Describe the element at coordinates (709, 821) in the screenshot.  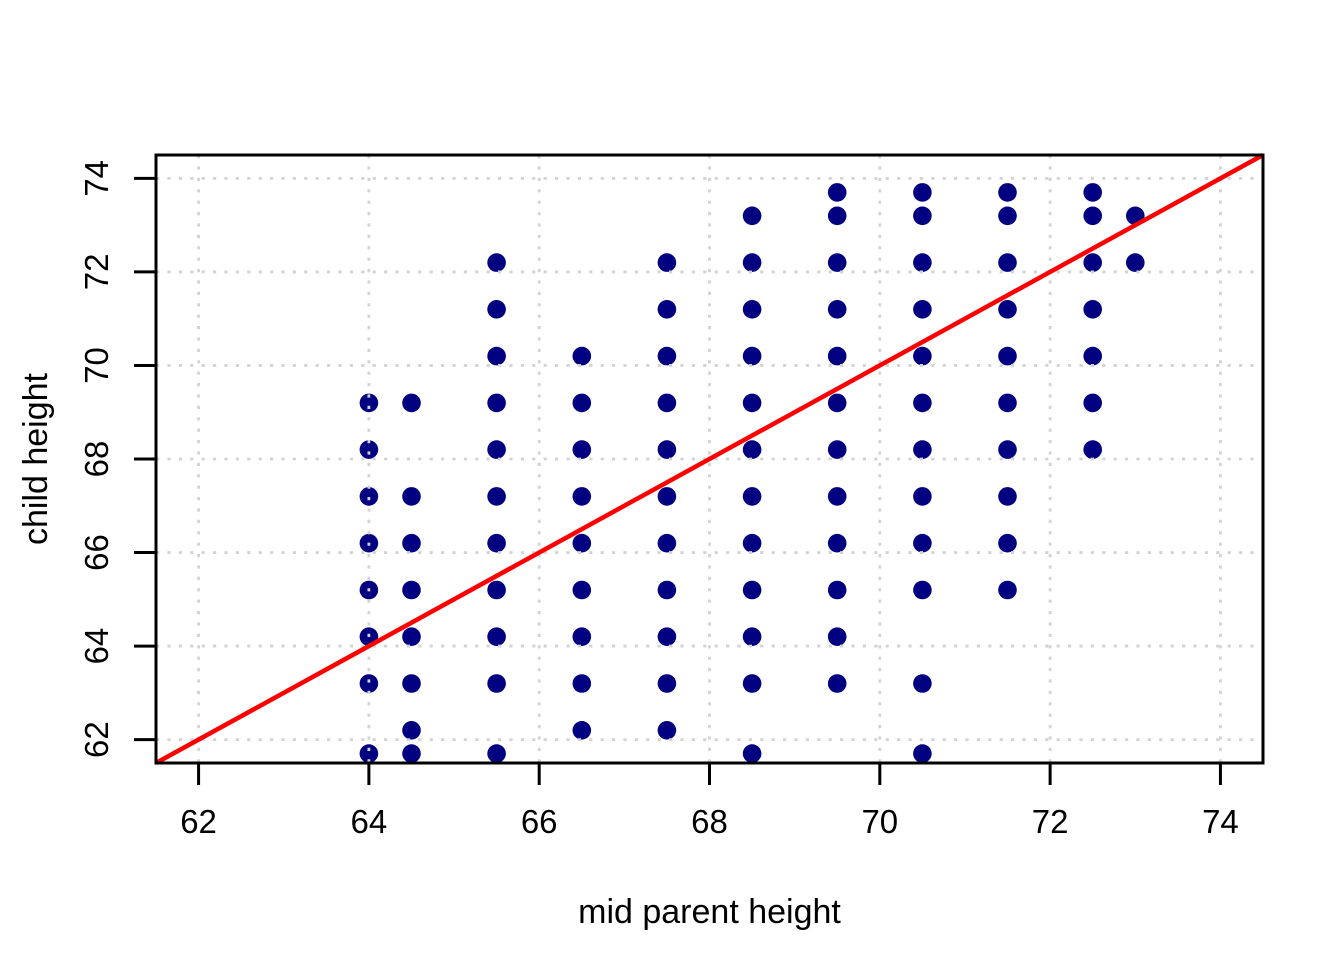
I see `x-tick-label: 68` at that location.